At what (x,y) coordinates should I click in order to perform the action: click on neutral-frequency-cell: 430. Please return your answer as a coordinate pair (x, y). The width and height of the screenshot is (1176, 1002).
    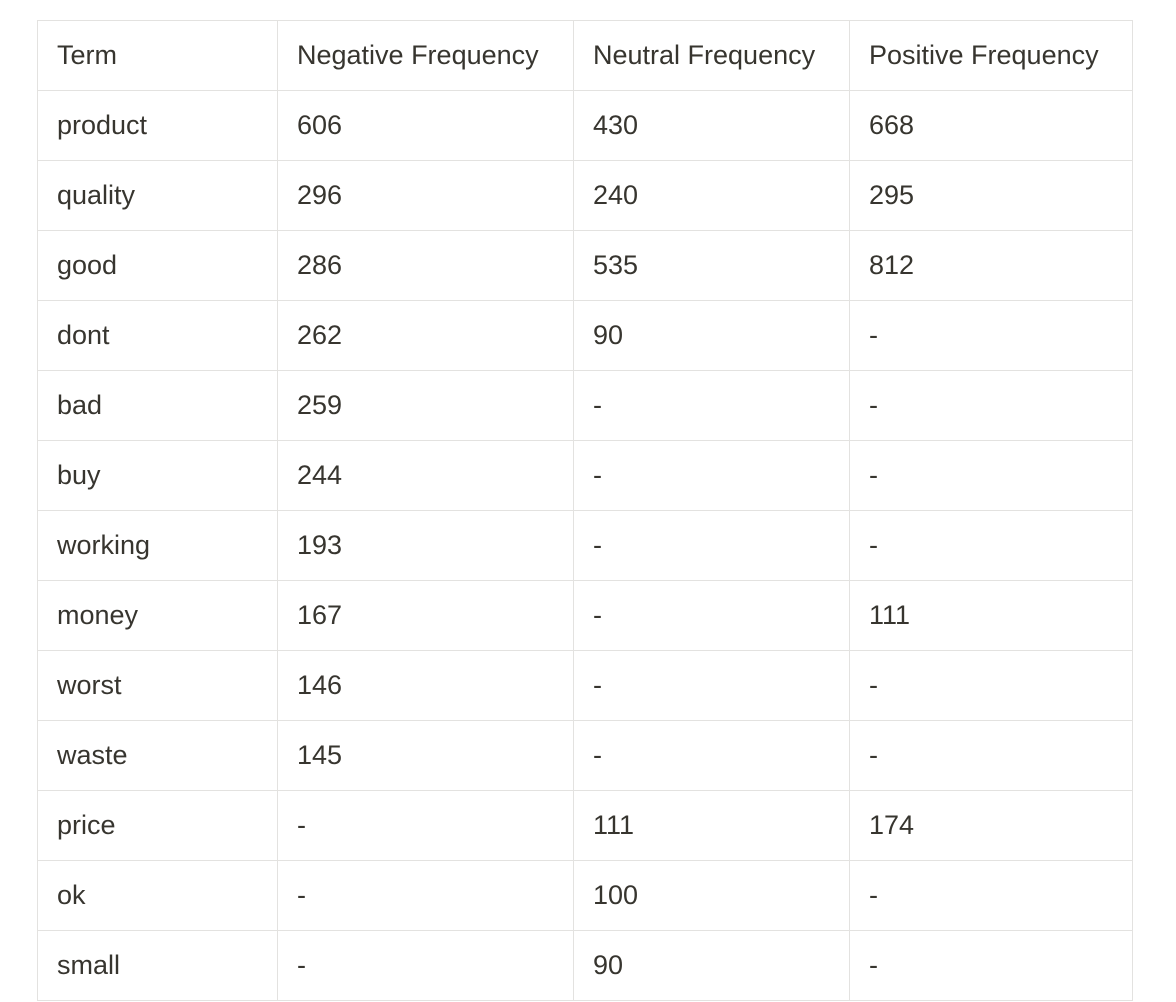
    Looking at the image, I should click on (711, 125).